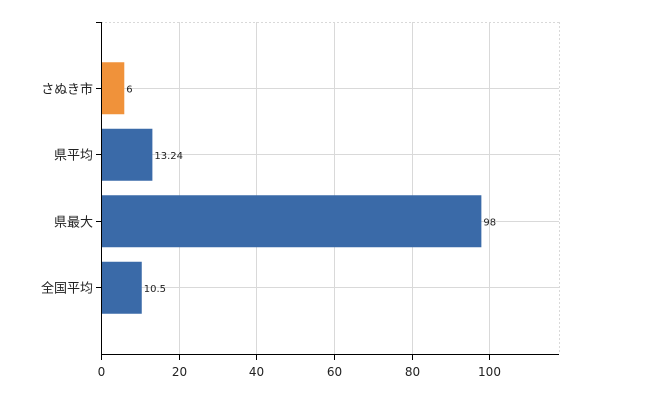 This screenshot has height=400, width=650. I want to click on x-tick-label: 80, so click(412, 372).